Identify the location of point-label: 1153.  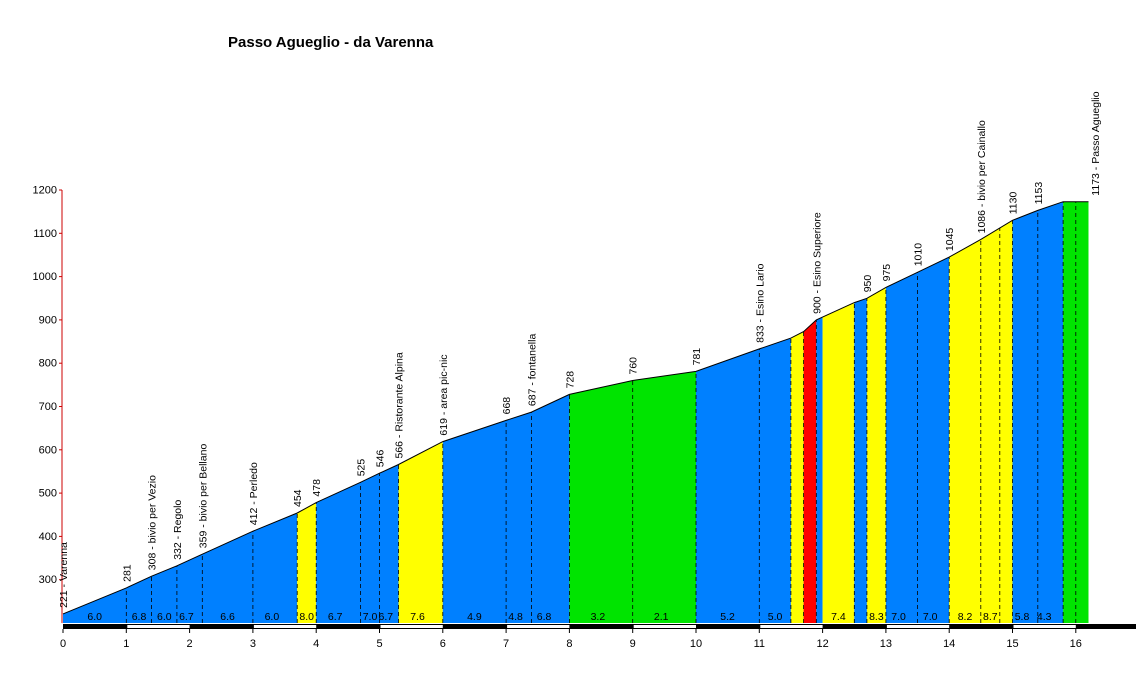
(1039, 193).